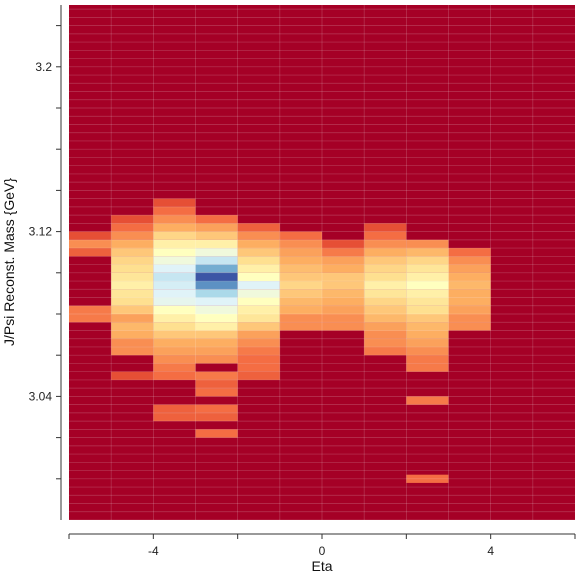  Describe the element at coordinates (43, 67) in the screenshot. I see `y-tick-label: 3.2` at that location.